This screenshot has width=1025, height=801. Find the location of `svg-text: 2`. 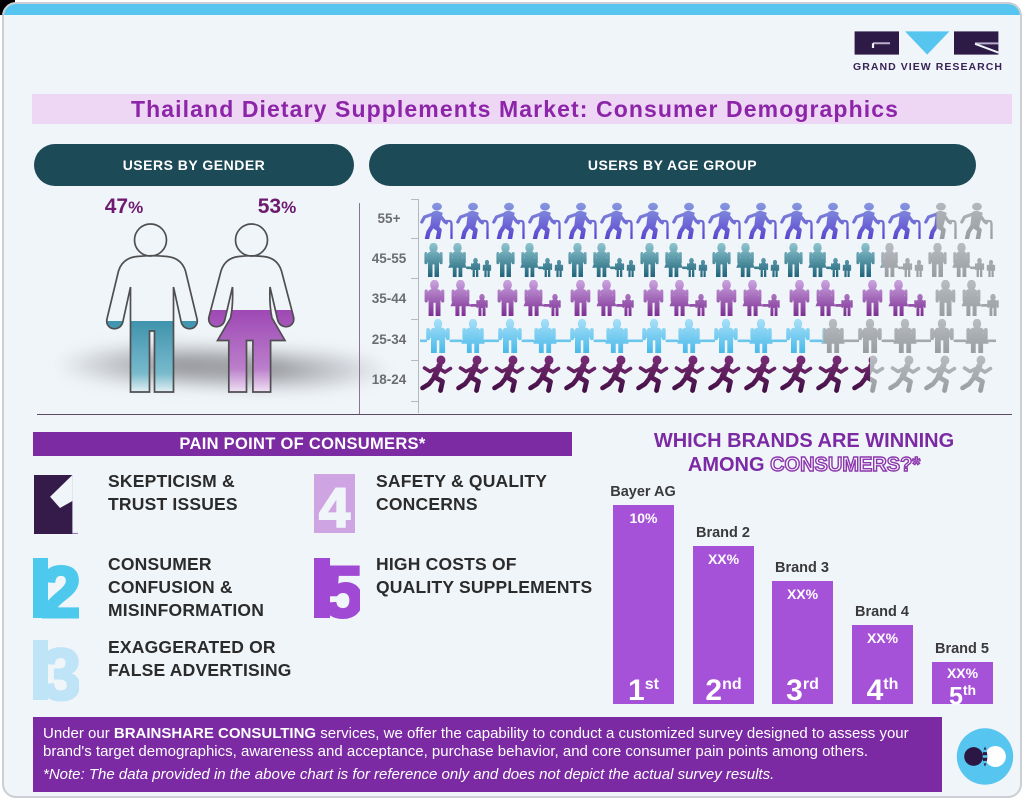

svg-text: 2 is located at coordinates (60, 590).